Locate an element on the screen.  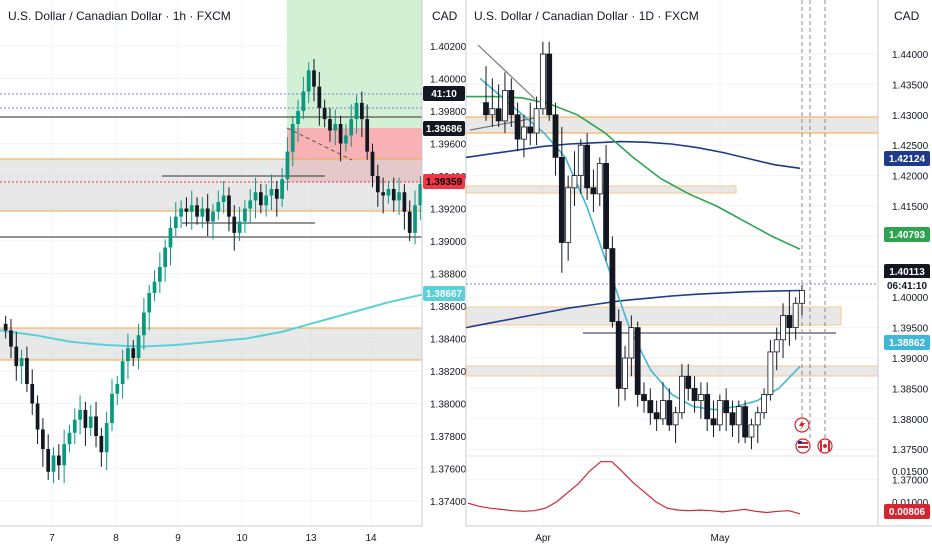
price-tick-label: 1.43000 is located at coordinates (910, 116).